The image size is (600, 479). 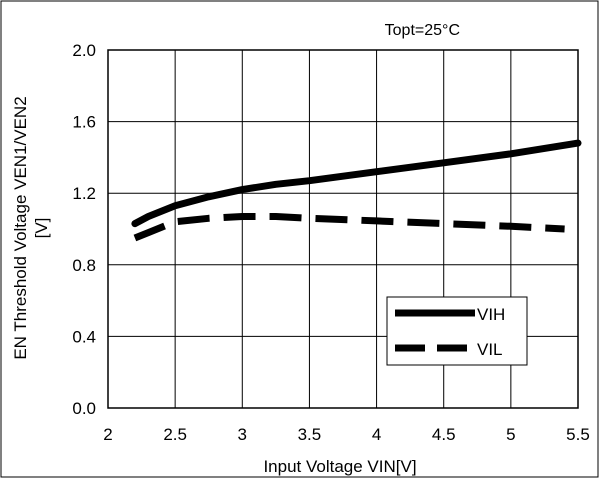 I want to click on annotation-topt: Topt=25°C, so click(x=422, y=30).